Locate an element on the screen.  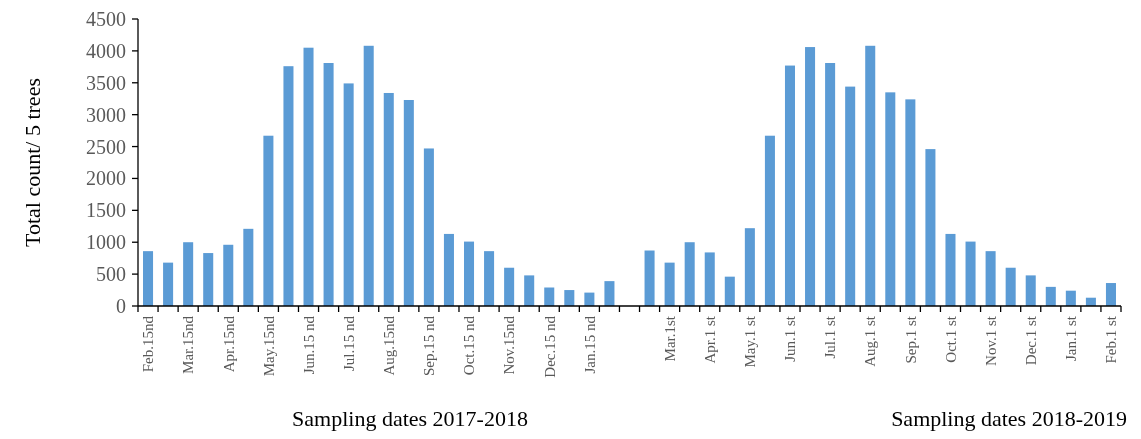
y-tick-label: 500 is located at coordinates (111, 274).